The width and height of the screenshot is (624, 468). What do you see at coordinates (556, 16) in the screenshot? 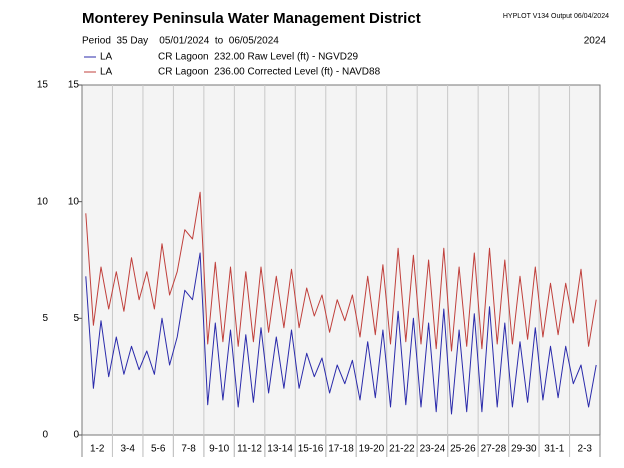
I see `program-info: HYPLOT V134 Output 06/04/2024` at bounding box center [556, 16].